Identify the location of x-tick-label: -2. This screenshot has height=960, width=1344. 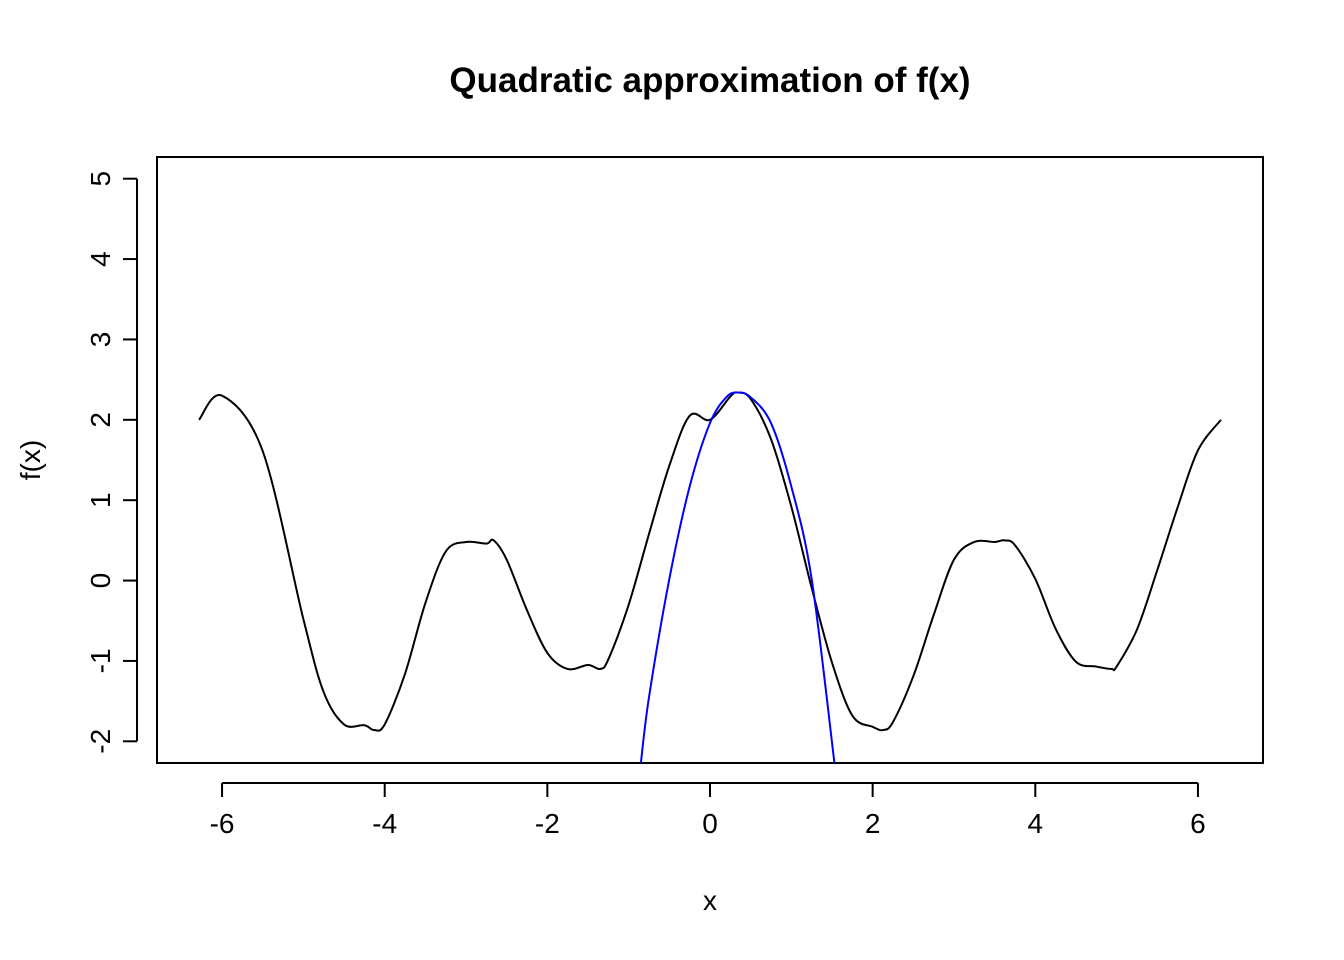
(547, 823).